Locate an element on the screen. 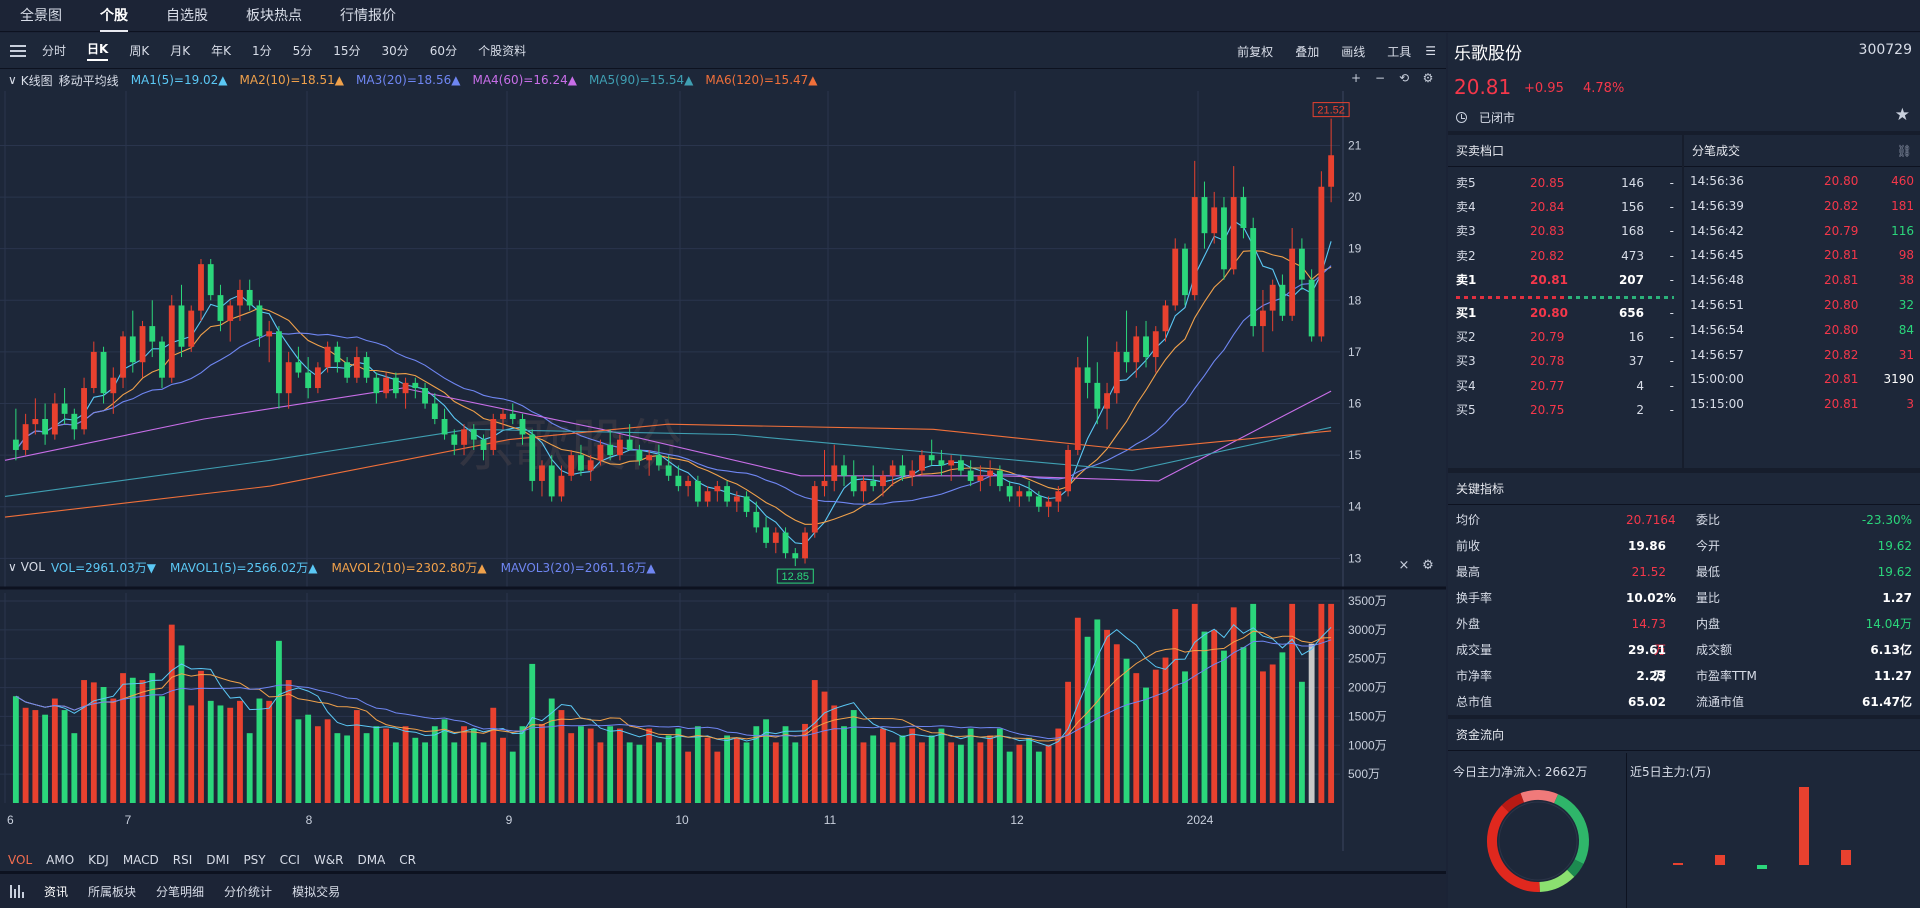 This screenshot has width=1920, height=908. ob-label: 卖2 is located at coordinates (1466, 255).